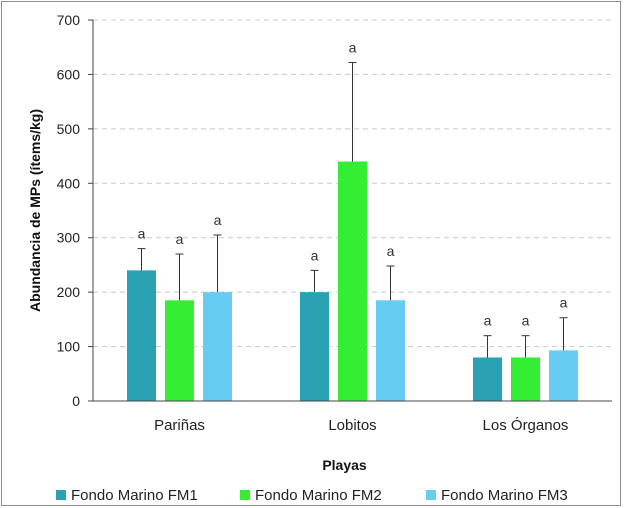 Image resolution: width=624 pixels, height=508 pixels. What do you see at coordinates (75, 210) in the screenshot?
I see `y-axis-ticks: 0 100 200 300 400 500 600 700` at bounding box center [75, 210].